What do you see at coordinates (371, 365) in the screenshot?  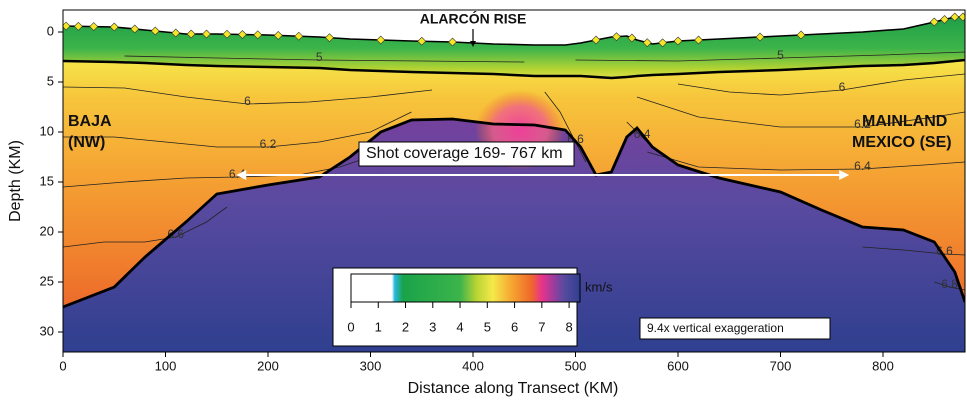 I see `x-tick-label: 300` at bounding box center [371, 365].